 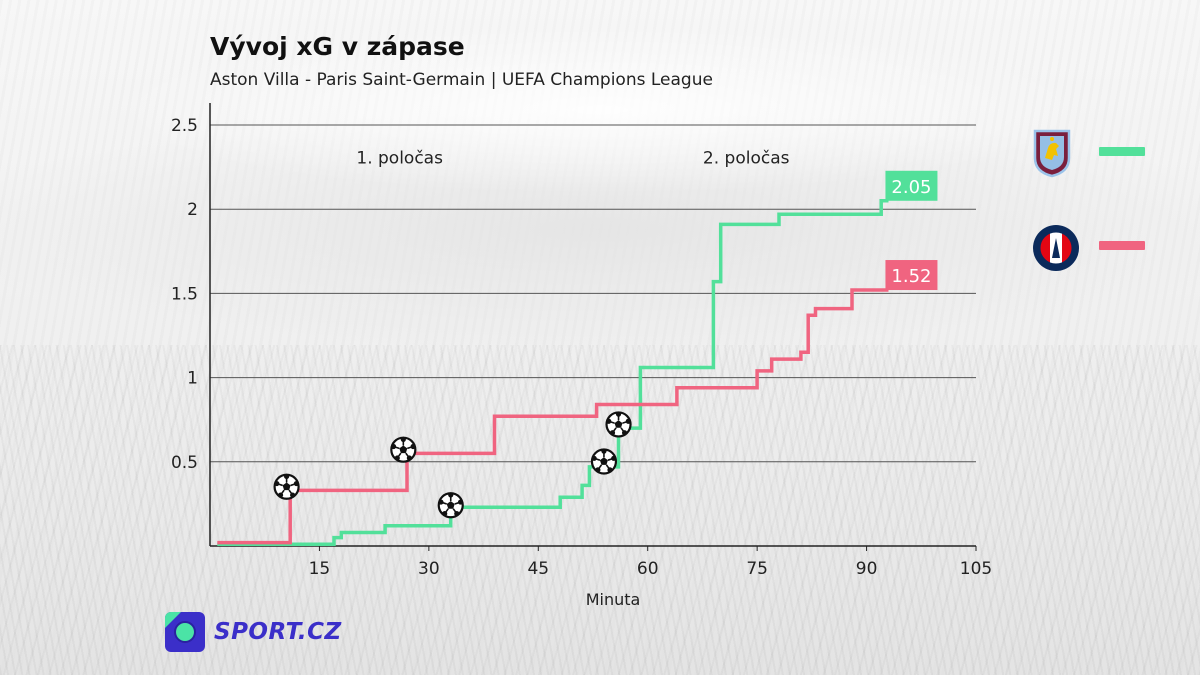 What do you see at coordinates (1090, 153) in the screenshot?
I see `legend-item-aston-villa` at bounding box center [1090, 153].